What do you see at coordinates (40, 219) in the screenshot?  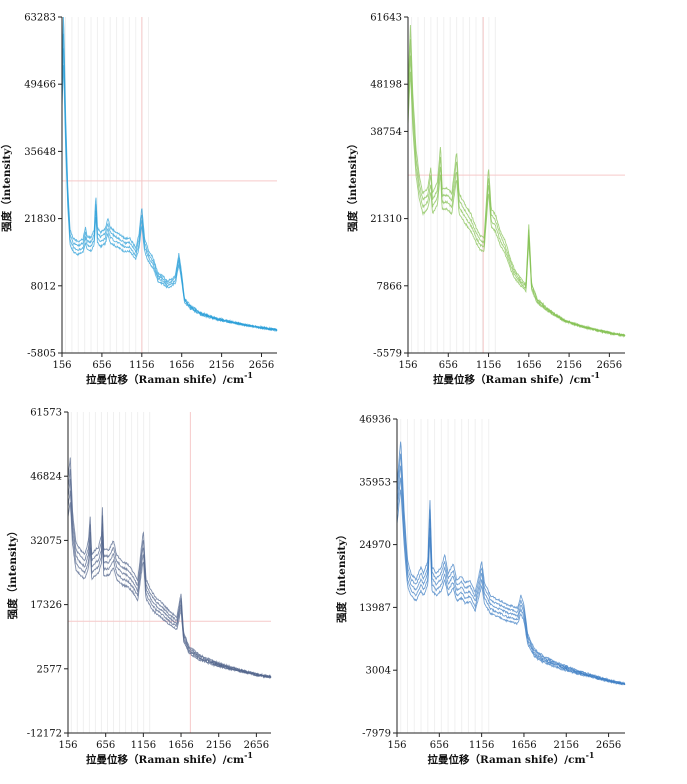 I see `y-tick-label: 21830` at bounding box center [40, 219].